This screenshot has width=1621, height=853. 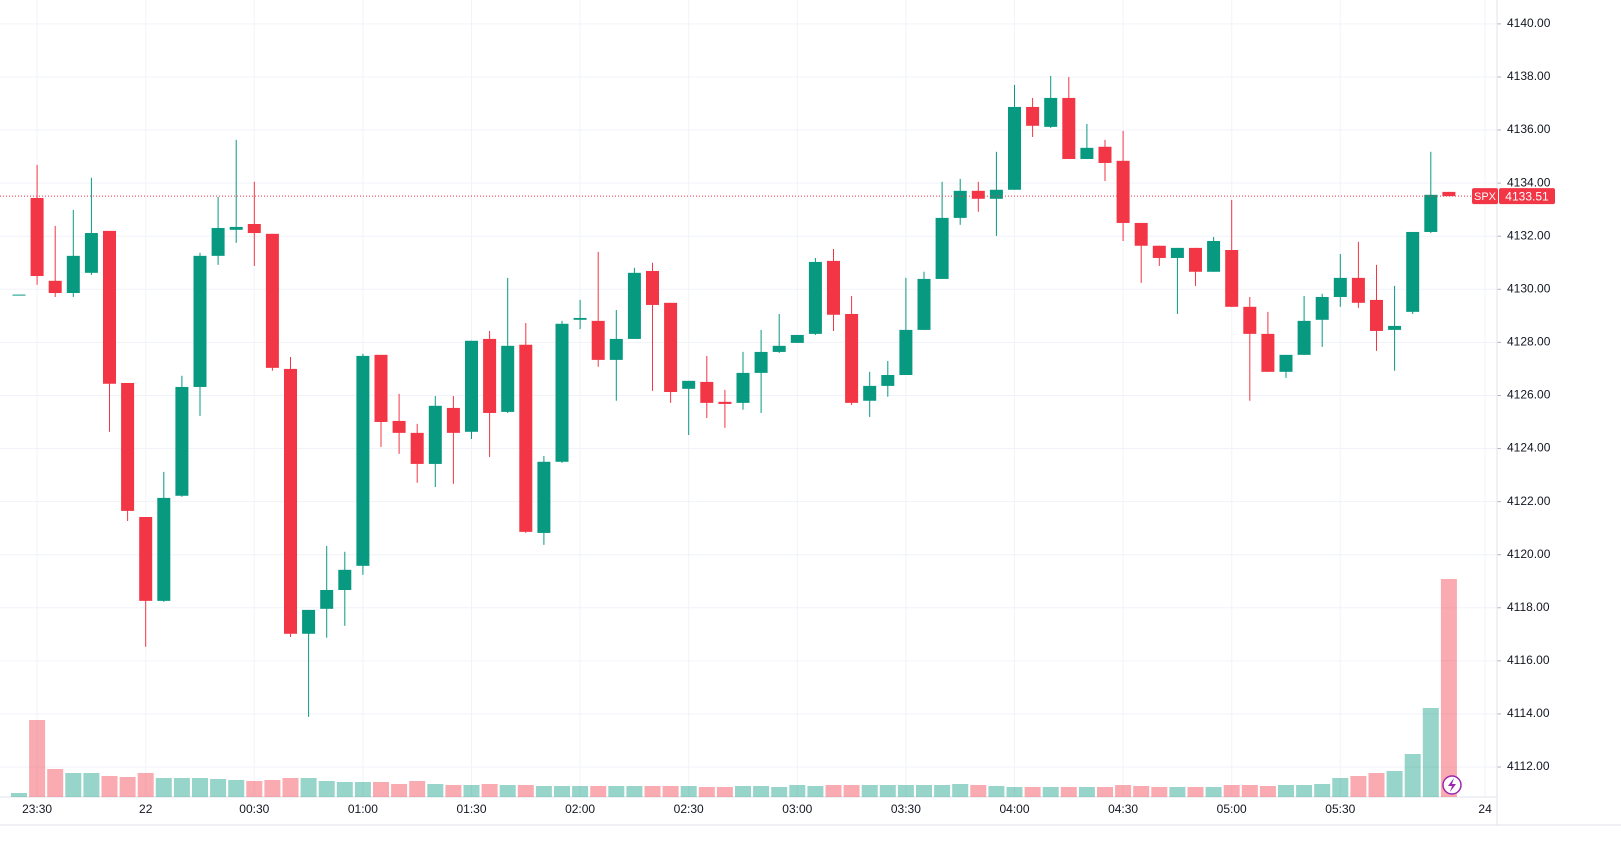 What do you see at coordinates (1529, 76) in the screenshot?
I see `y-tick-label: 4138.00` at bounding box center [1529, 76].